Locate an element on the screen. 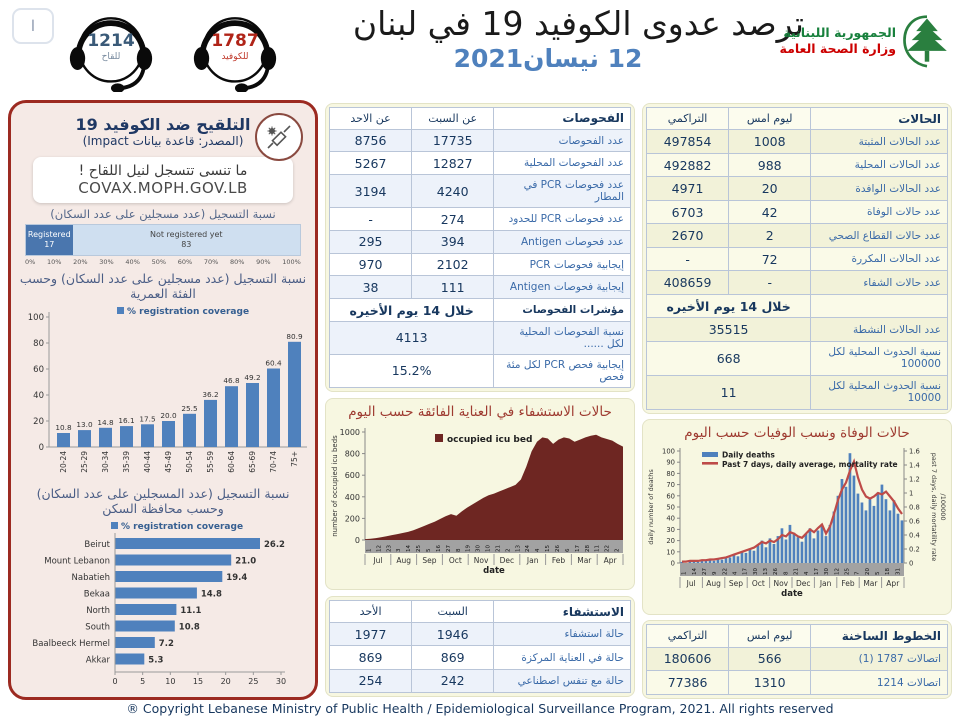 This screenshot has height=720, width=960. svg-text: 2 is located at coordinates (508, 551).